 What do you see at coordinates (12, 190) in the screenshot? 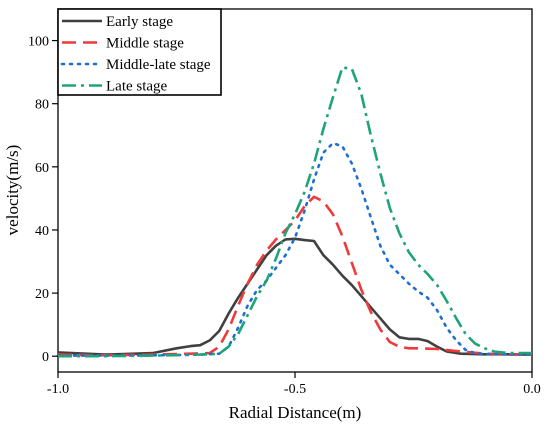
I see `y-axis-label: velocity(m/s)` at bounding box center [12, 190].